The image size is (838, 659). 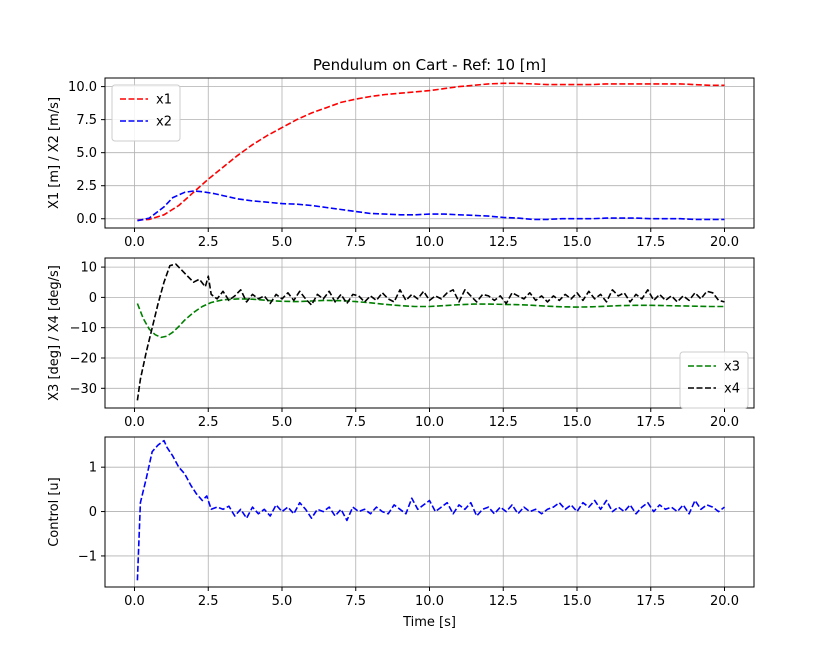 I want to click on legend-label: x3, so click(x=732, y=367).